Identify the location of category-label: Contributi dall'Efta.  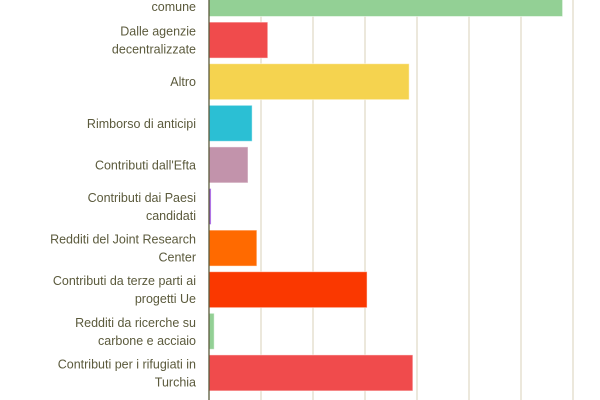
(145, 165).